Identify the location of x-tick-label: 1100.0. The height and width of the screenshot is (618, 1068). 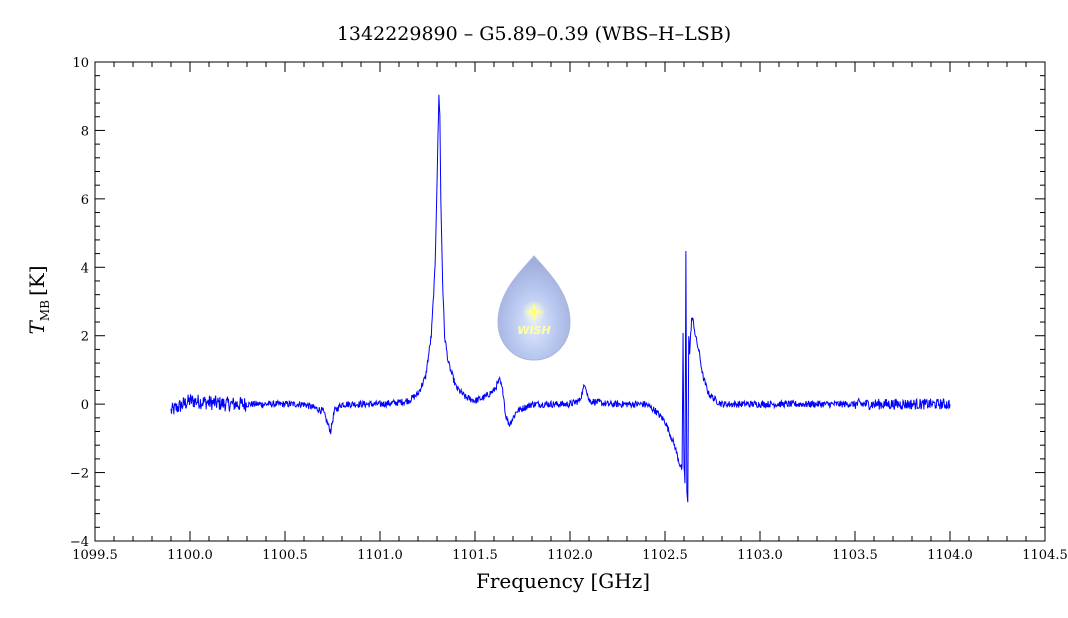
(190, 555).